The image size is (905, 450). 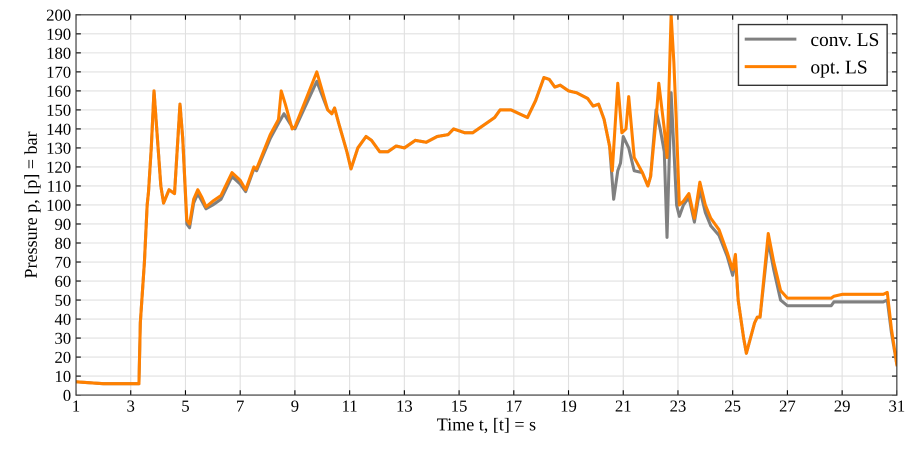 What do you see at coordinates (185, 406) in the screenshot?
I see `x-tick-label: 5` at bounding box center [185, 406].